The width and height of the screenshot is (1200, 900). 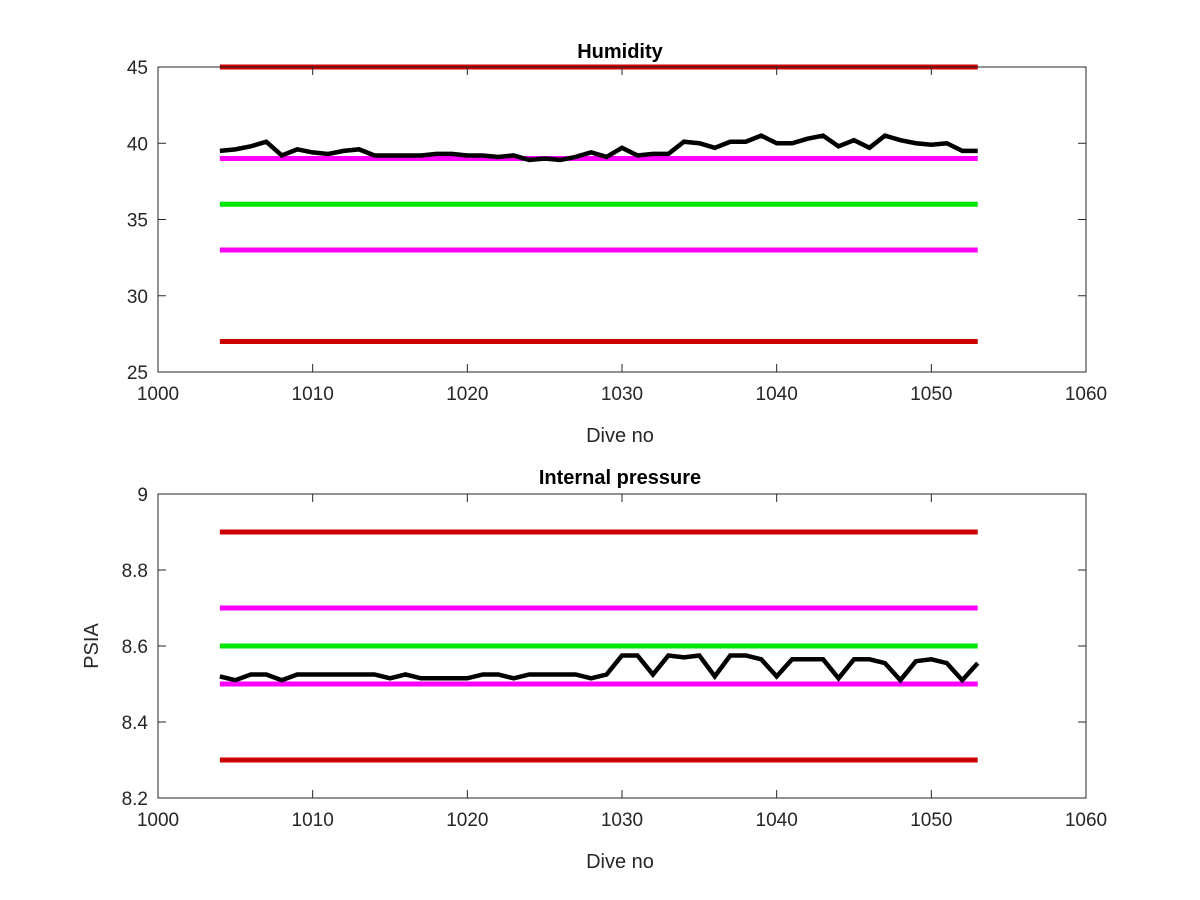 I want to click on humidity-xtick-label-3: 1030, so click(x=622, y=394).